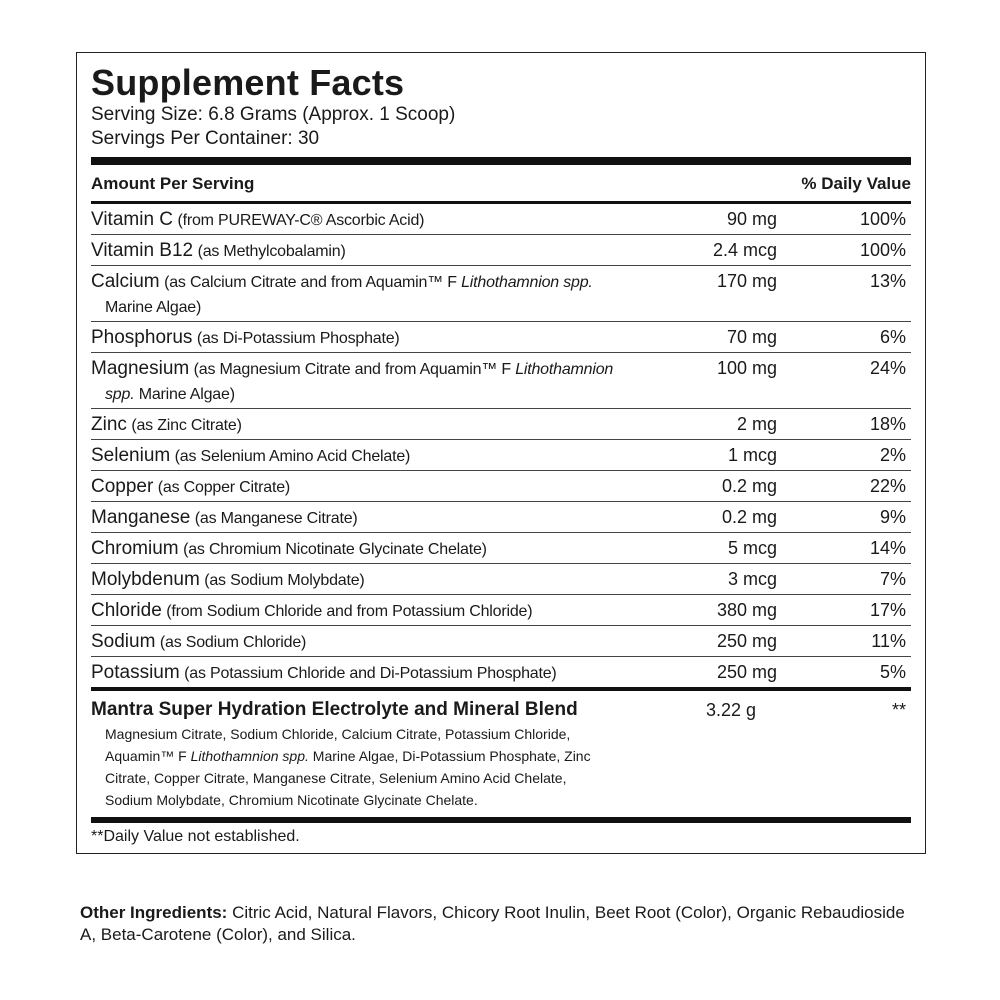  I want to click on nutrient-name: Zinc, so click(109, 424).